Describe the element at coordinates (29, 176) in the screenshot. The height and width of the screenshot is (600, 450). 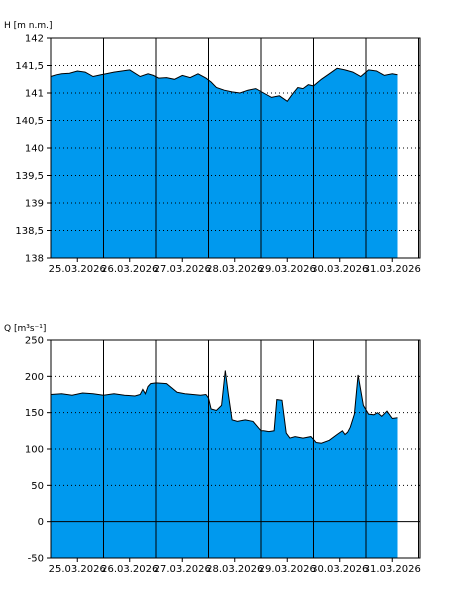
I see `water-level-y-tick-label: 139,5` at that location.